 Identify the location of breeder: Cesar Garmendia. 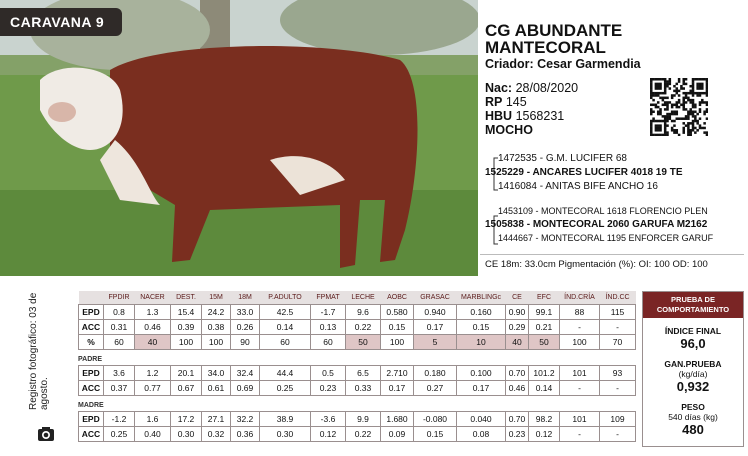
(589, 64).